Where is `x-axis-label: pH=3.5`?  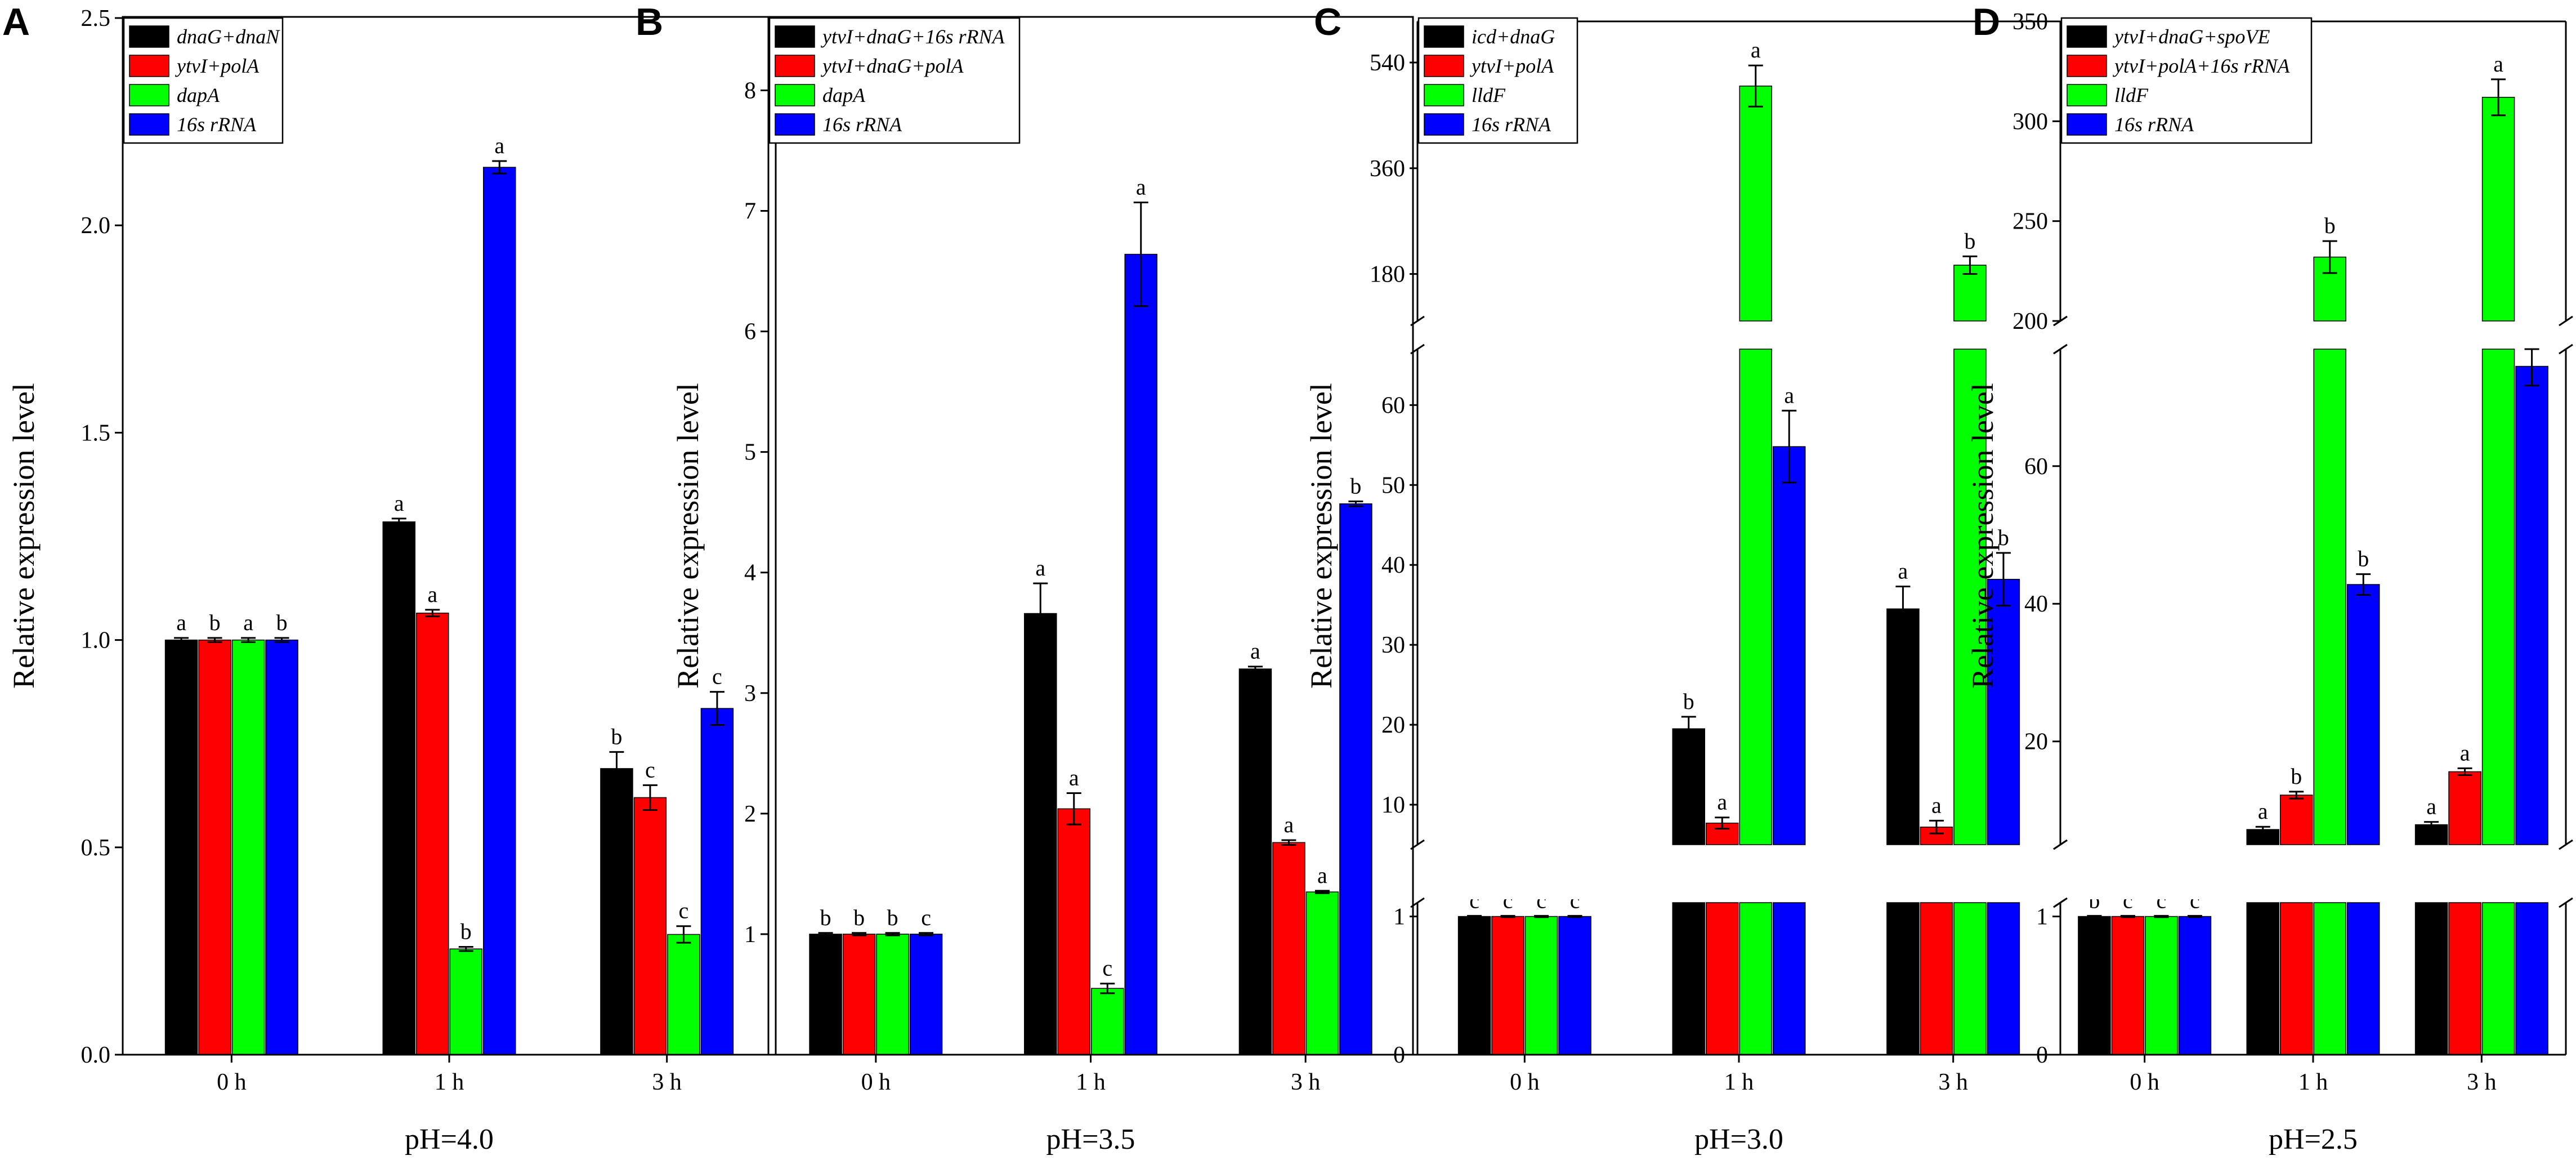 x-axis-label: pH=3.5 is located at coordinates (1090, 1139).